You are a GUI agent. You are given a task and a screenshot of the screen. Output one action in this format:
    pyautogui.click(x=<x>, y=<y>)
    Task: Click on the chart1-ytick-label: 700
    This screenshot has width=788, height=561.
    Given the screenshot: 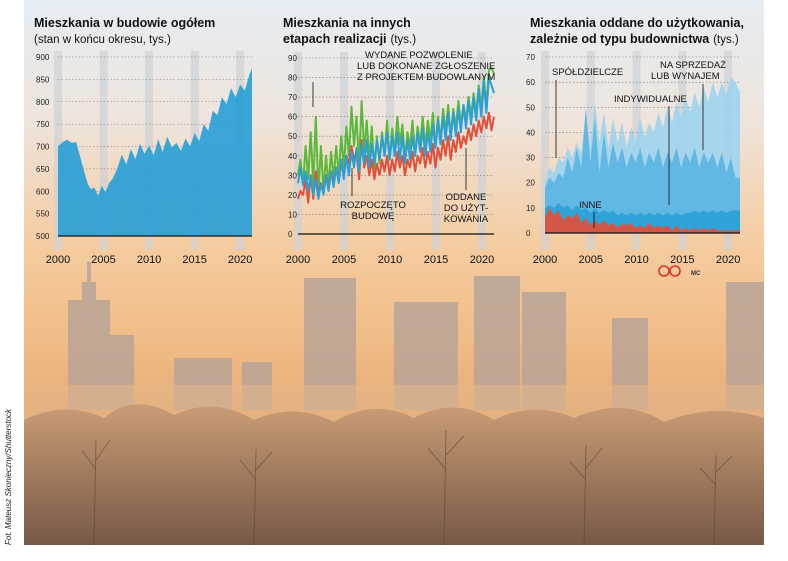 What is the action you would take?
    pyautogui.click(x=43, y=147)
    